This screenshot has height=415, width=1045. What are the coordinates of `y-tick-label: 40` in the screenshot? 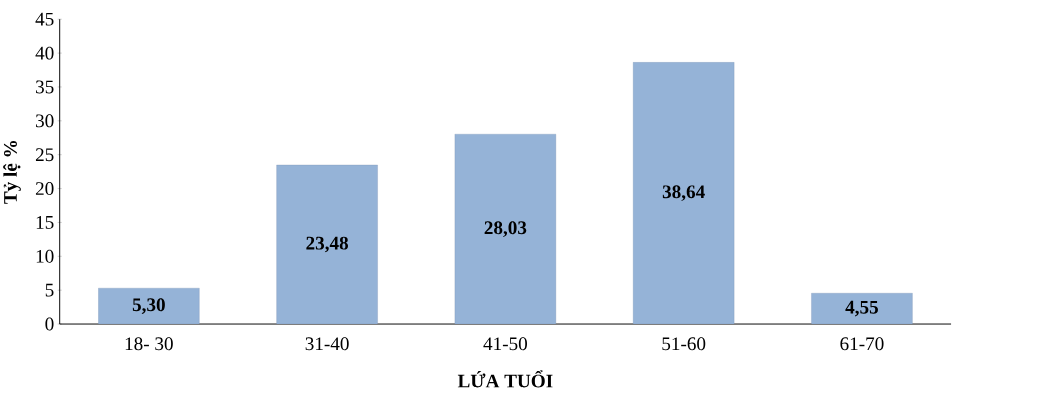 It's located at (44, 53).